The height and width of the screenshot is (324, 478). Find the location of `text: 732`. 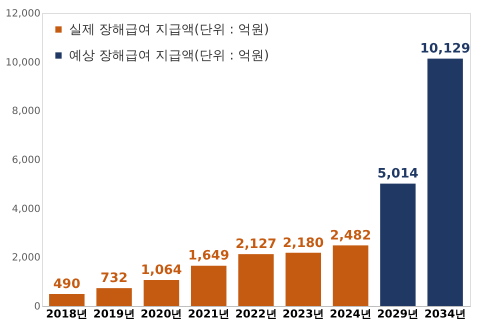

text: 732 is located at coordinates (114, 278).